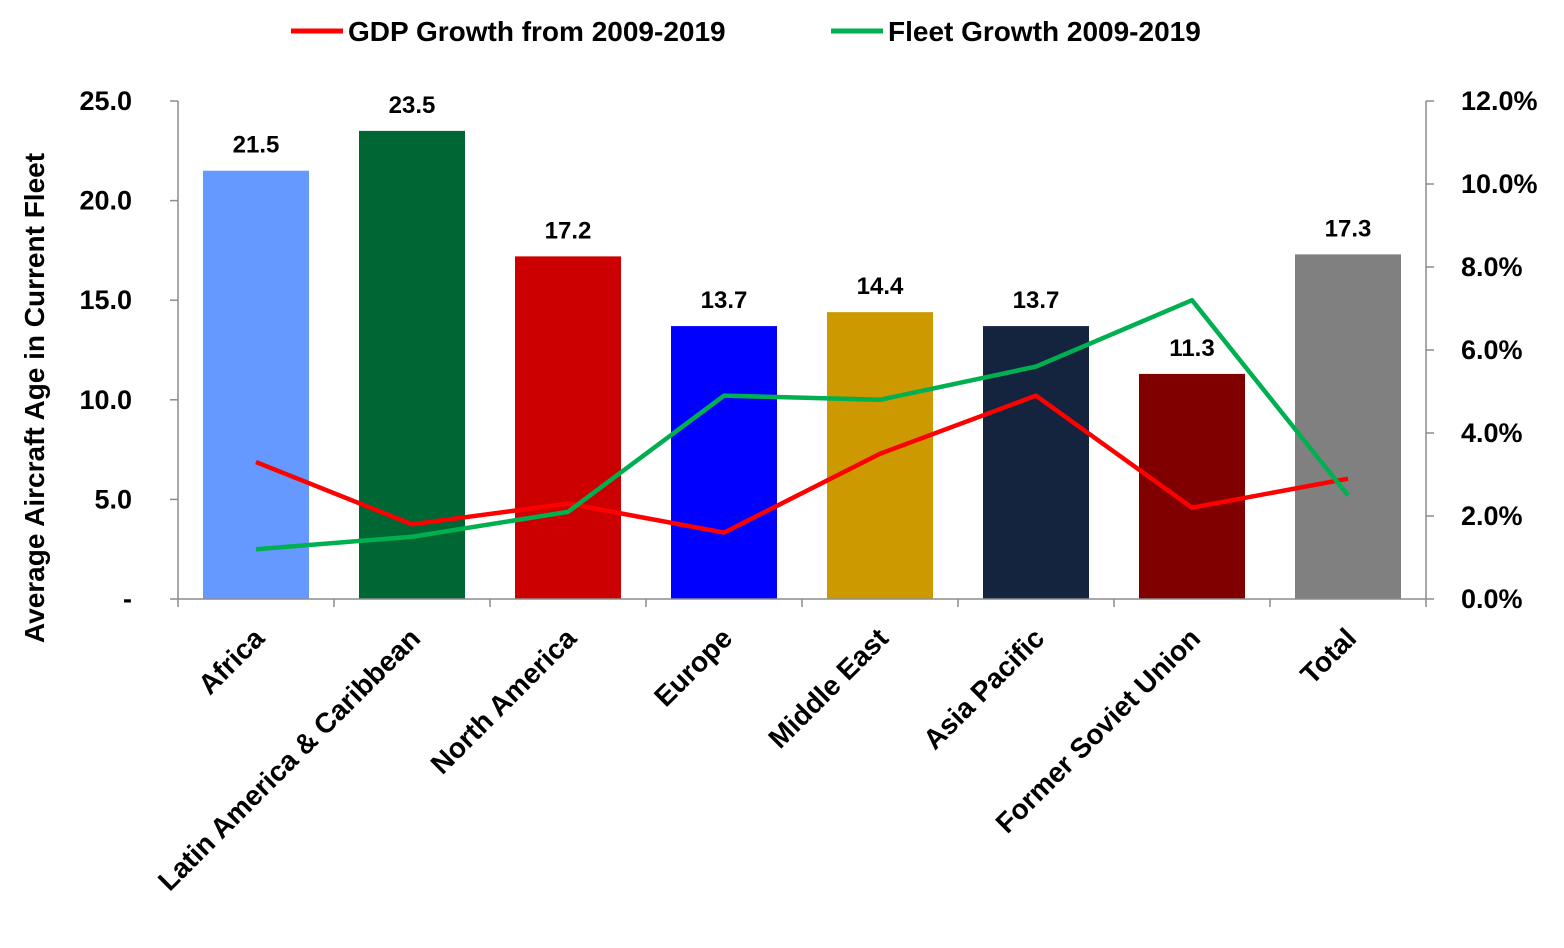 The image size is (1564, 948). What do you see at coordinates (105, 101) in the screenshot?
I see `y-tick-label: 25.0` at bounding box center [105, 101].